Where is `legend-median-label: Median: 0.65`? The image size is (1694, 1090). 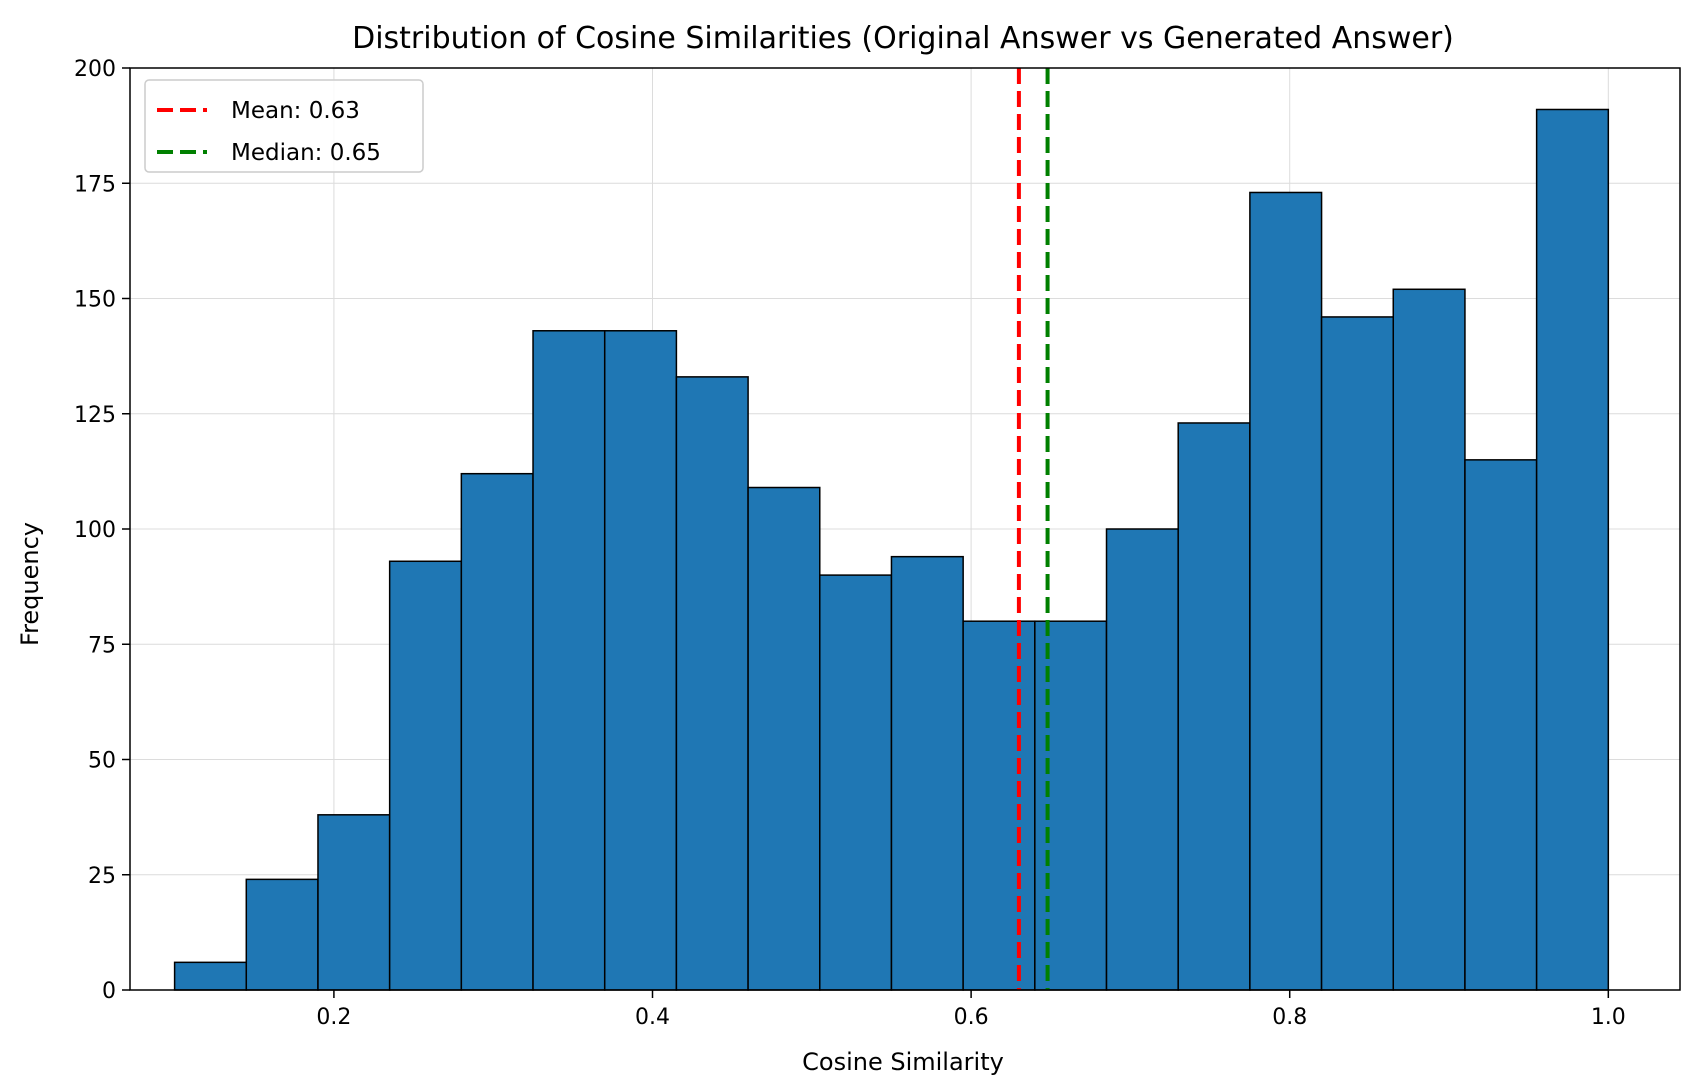
legend-median-label: Median: 0.65 is located at coordinates (306, 153).